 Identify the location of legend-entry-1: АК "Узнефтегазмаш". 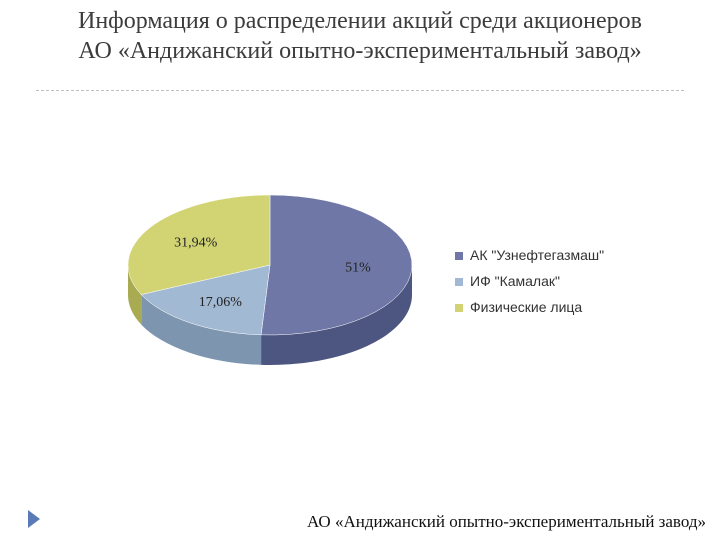
(537, 255).